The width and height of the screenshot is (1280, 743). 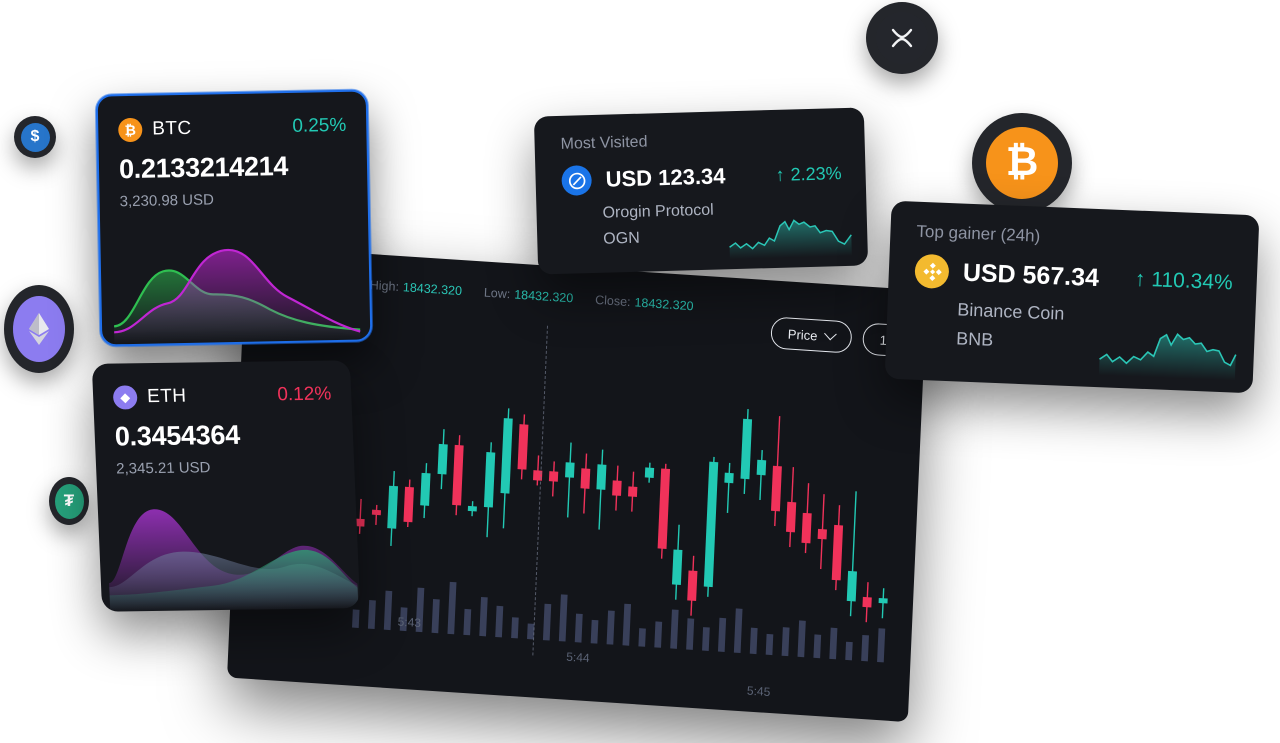 What do you see at coordinates (1184, 281) in the screenshot?
I see `top-gainer-change: ↑ 110.34%` at bounding box center [1184, 281].